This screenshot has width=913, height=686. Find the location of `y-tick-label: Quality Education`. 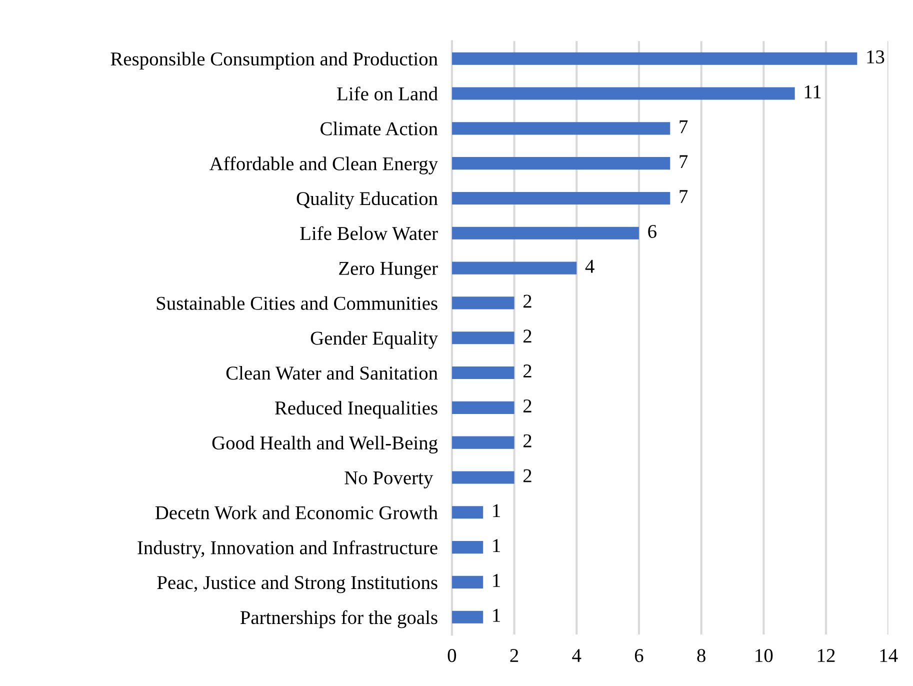

y-tick-label: Quality Education is located at coordinates (367, 200).